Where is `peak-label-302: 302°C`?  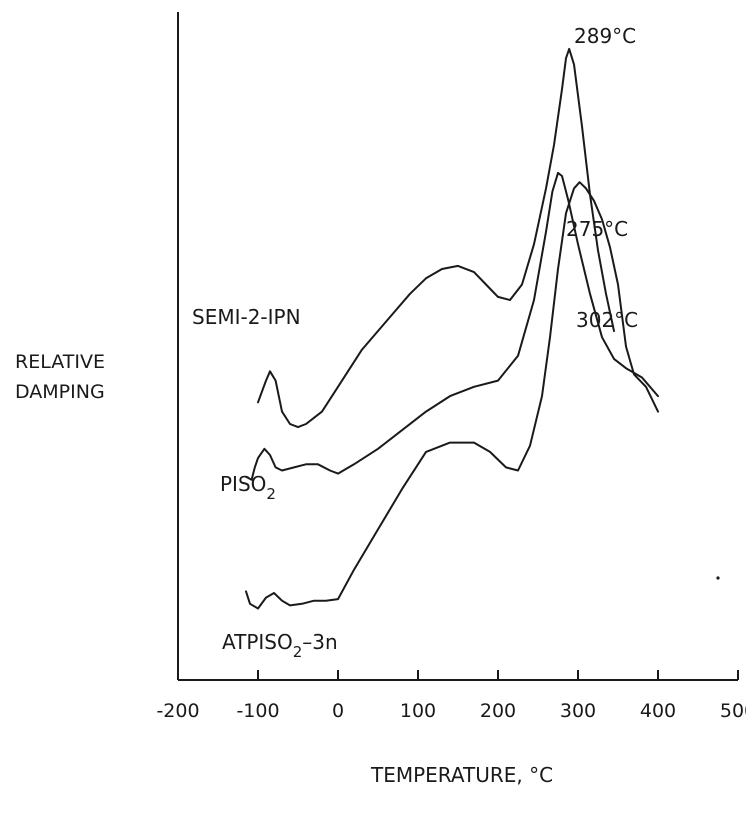
peak-label-302: 302°C is located at coordinates (607, 320).